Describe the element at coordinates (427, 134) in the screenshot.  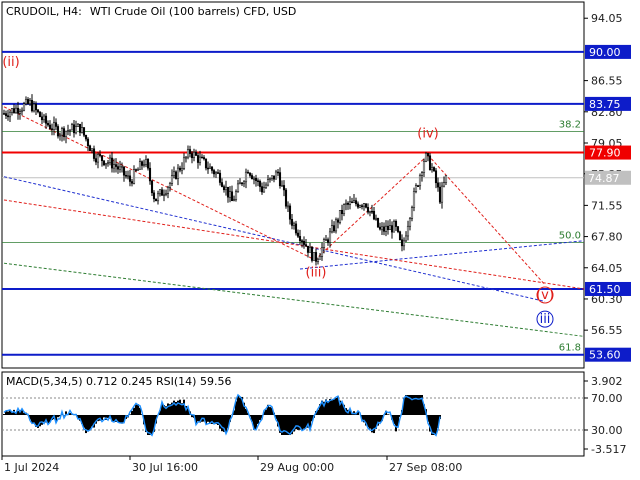
I see `wave-label-iv: (iv)` at that location.